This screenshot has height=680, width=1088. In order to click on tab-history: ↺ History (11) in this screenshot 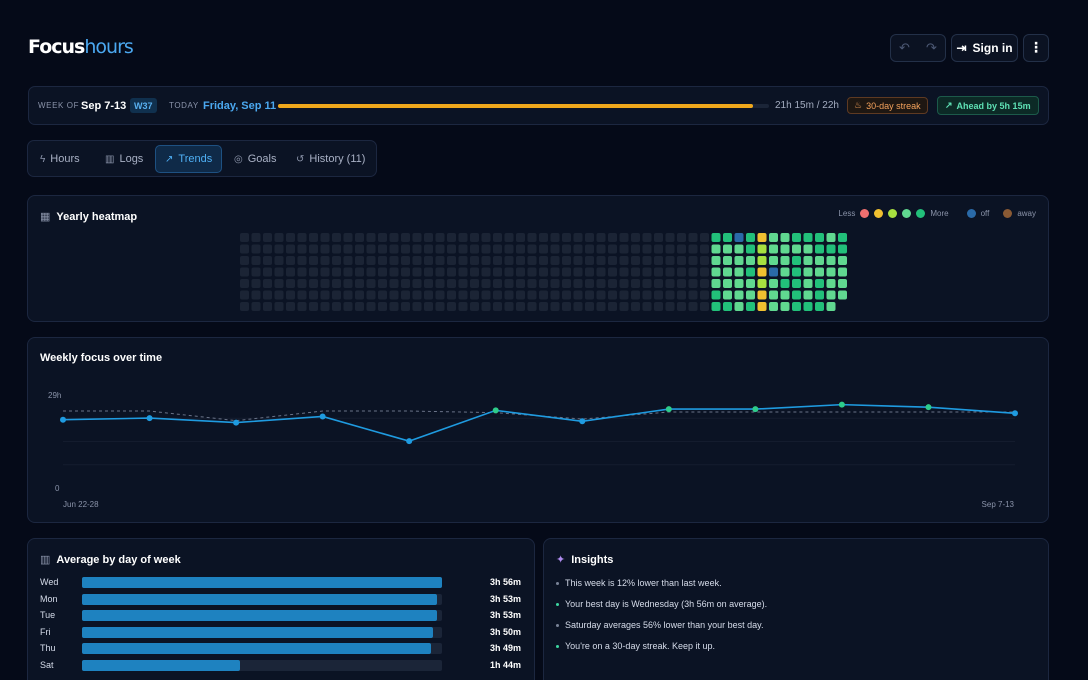, I will do `click(330, 159)`.